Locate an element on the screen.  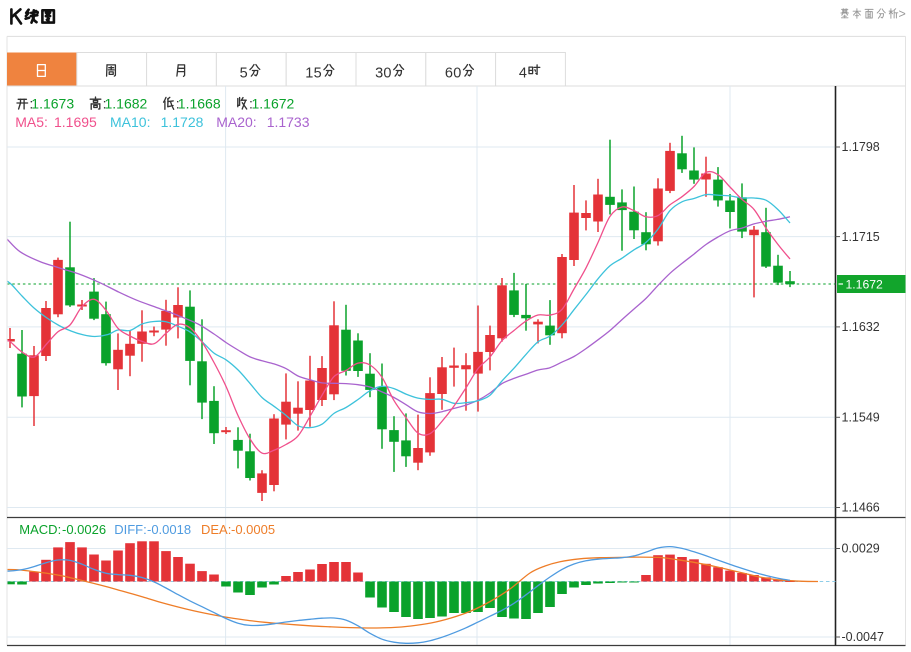
svg-text: 1.1798 is located at coordinates (861, 147).